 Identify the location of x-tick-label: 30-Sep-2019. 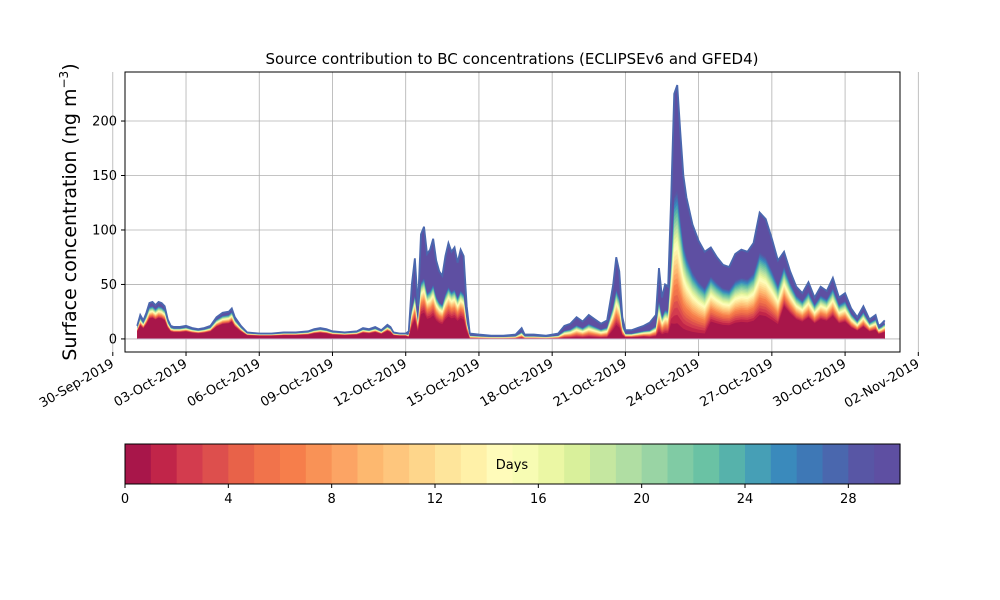
(77, 383).